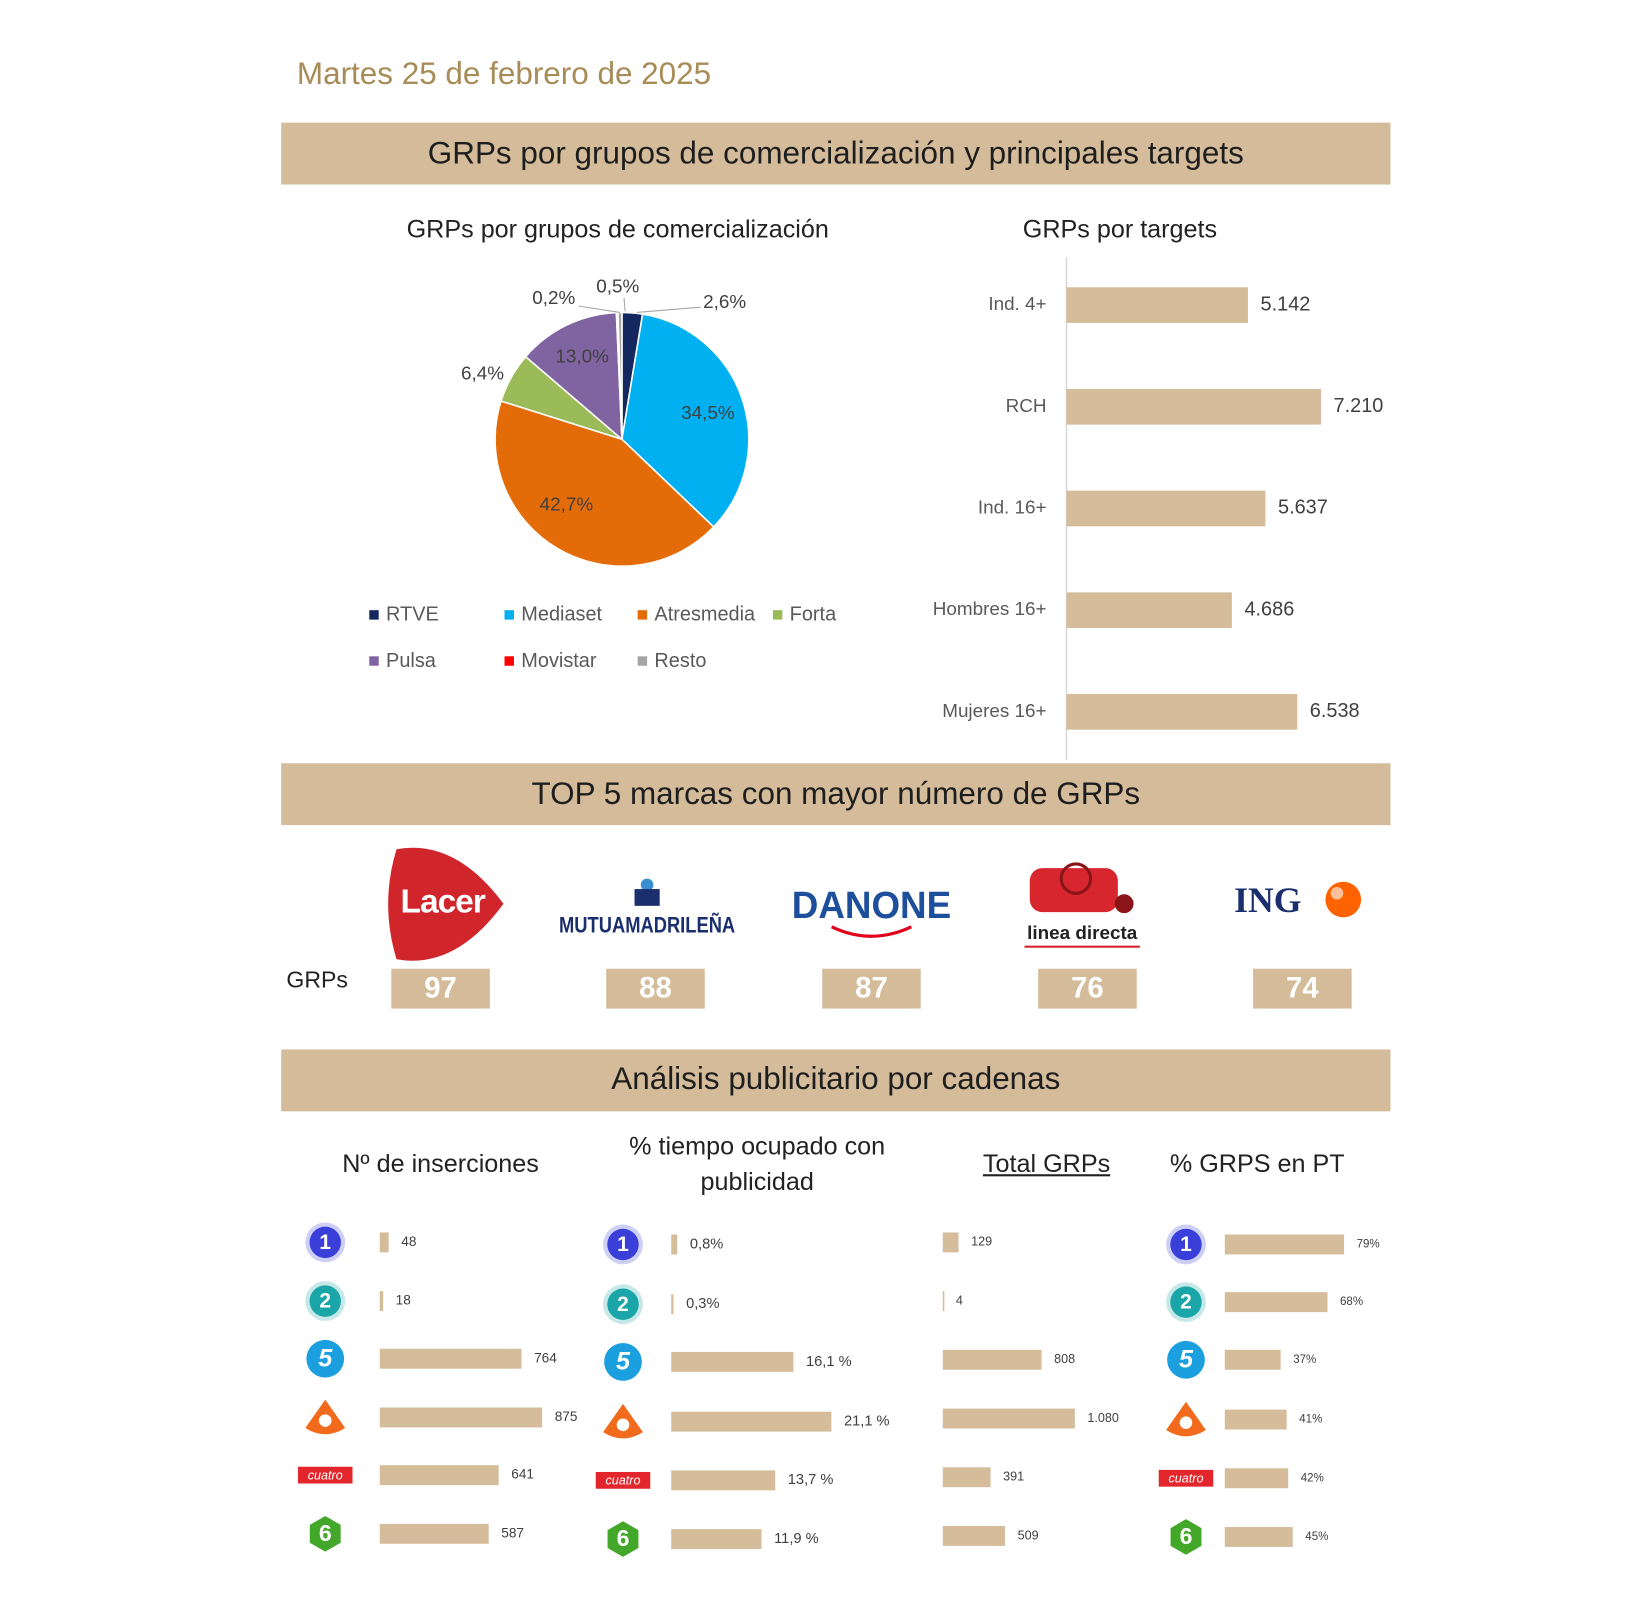 This screenshot has width=1636, height=1624. What do you see at coordinates (1351, 1302) in the screenshot?
I see `data-label: 68%` at bounding box center [1351, 1302].